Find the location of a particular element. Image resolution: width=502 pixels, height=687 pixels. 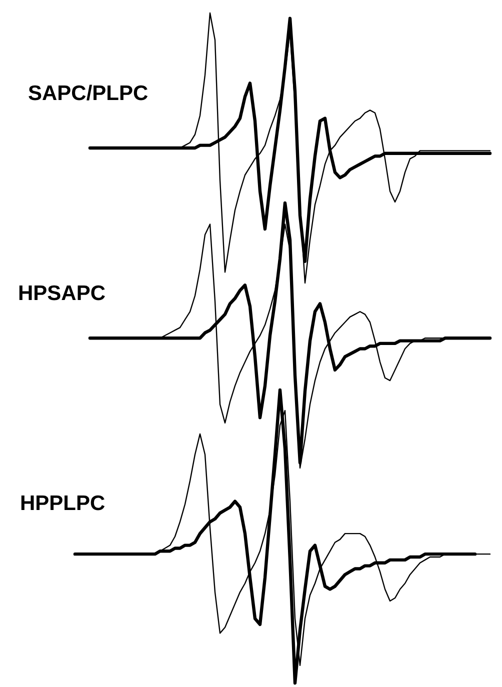

text: HPPLPC is located at coordinates (63, 504).